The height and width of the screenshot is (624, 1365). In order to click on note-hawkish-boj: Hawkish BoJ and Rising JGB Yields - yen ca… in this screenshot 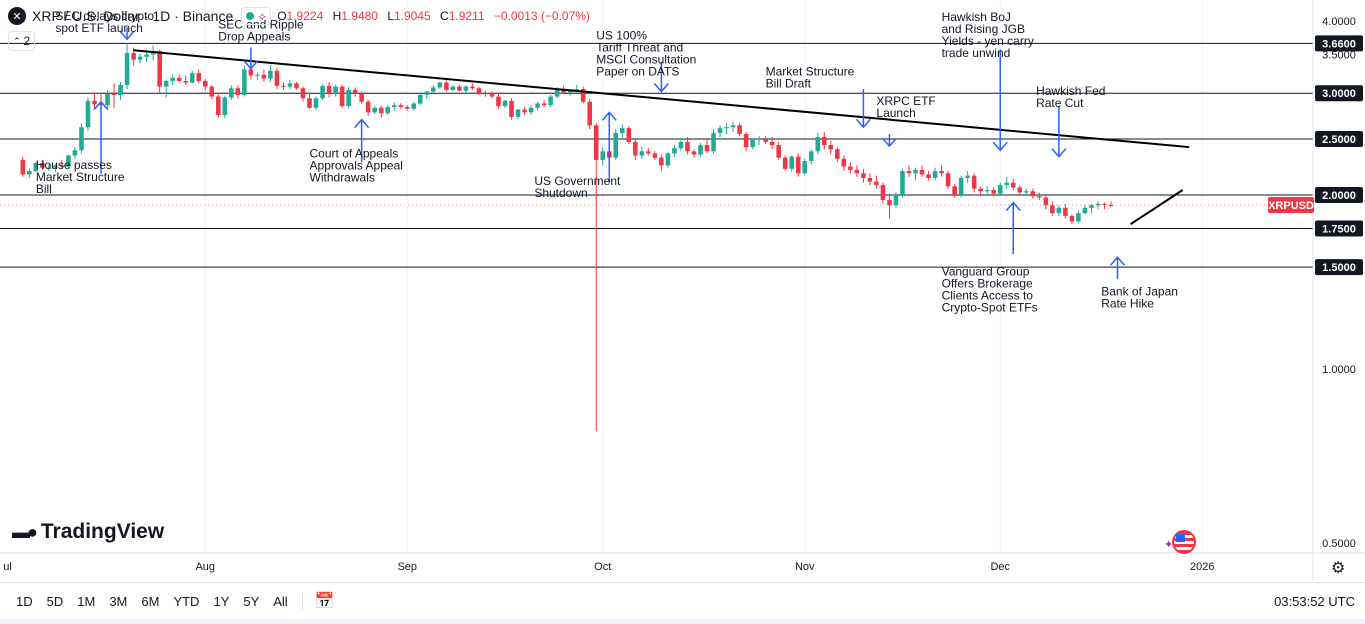, I will do `click(988, 35)`.